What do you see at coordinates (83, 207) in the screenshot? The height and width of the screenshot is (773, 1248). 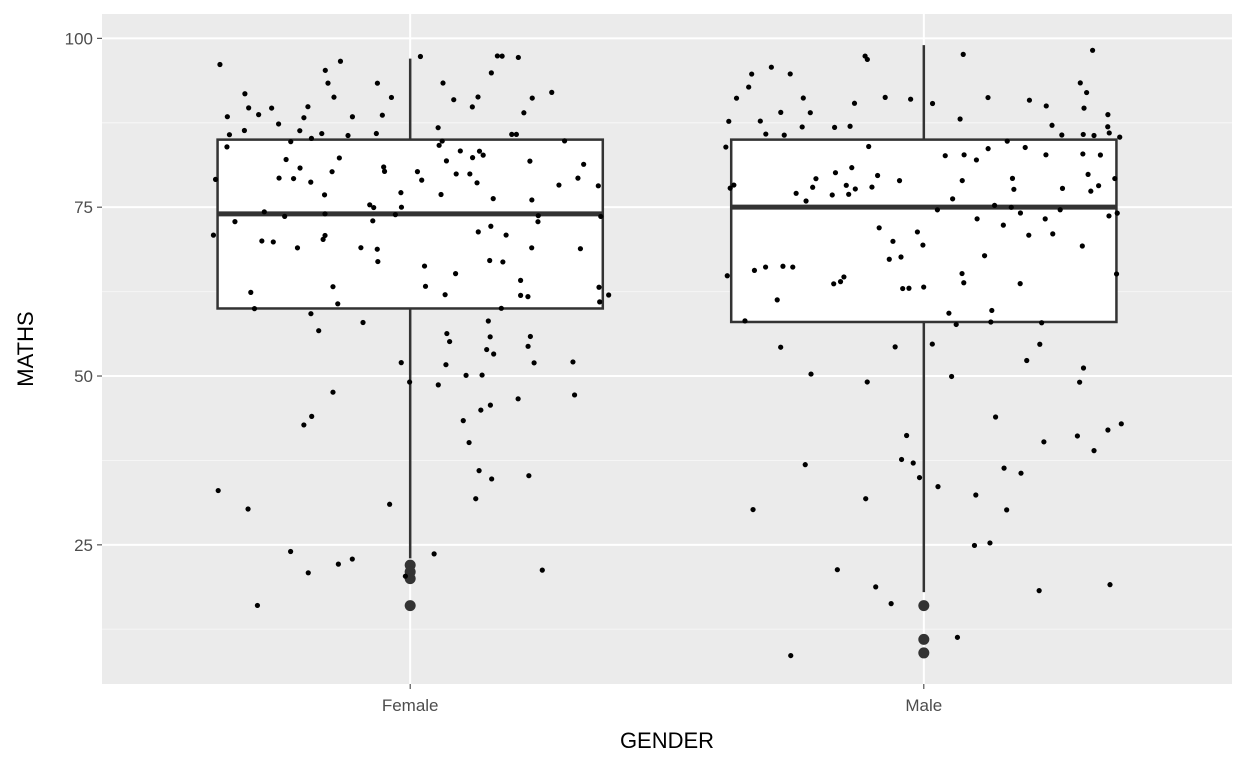 I see `y-tick-label: 75` at bounding box center [83, 207].